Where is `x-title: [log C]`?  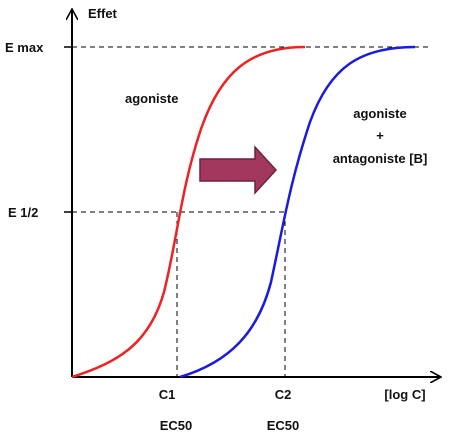 x-title: [log C] is located at coordinates (404, 394).